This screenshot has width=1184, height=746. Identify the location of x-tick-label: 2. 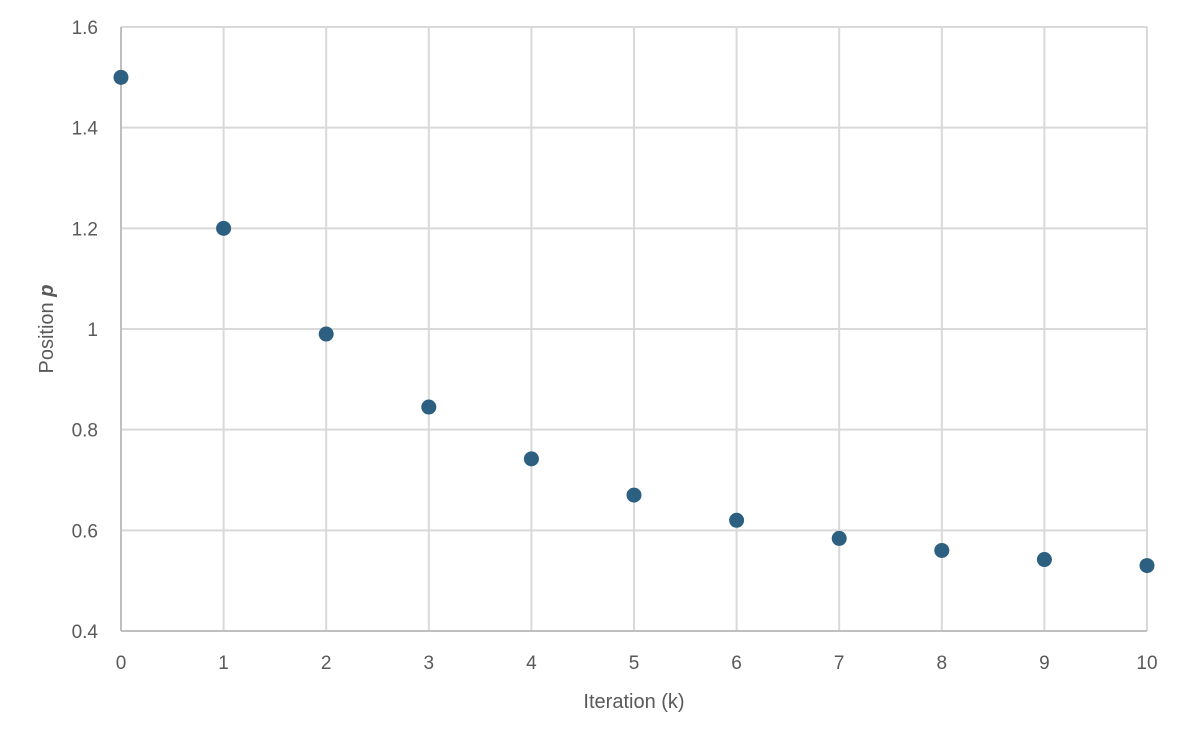
(326, 663).